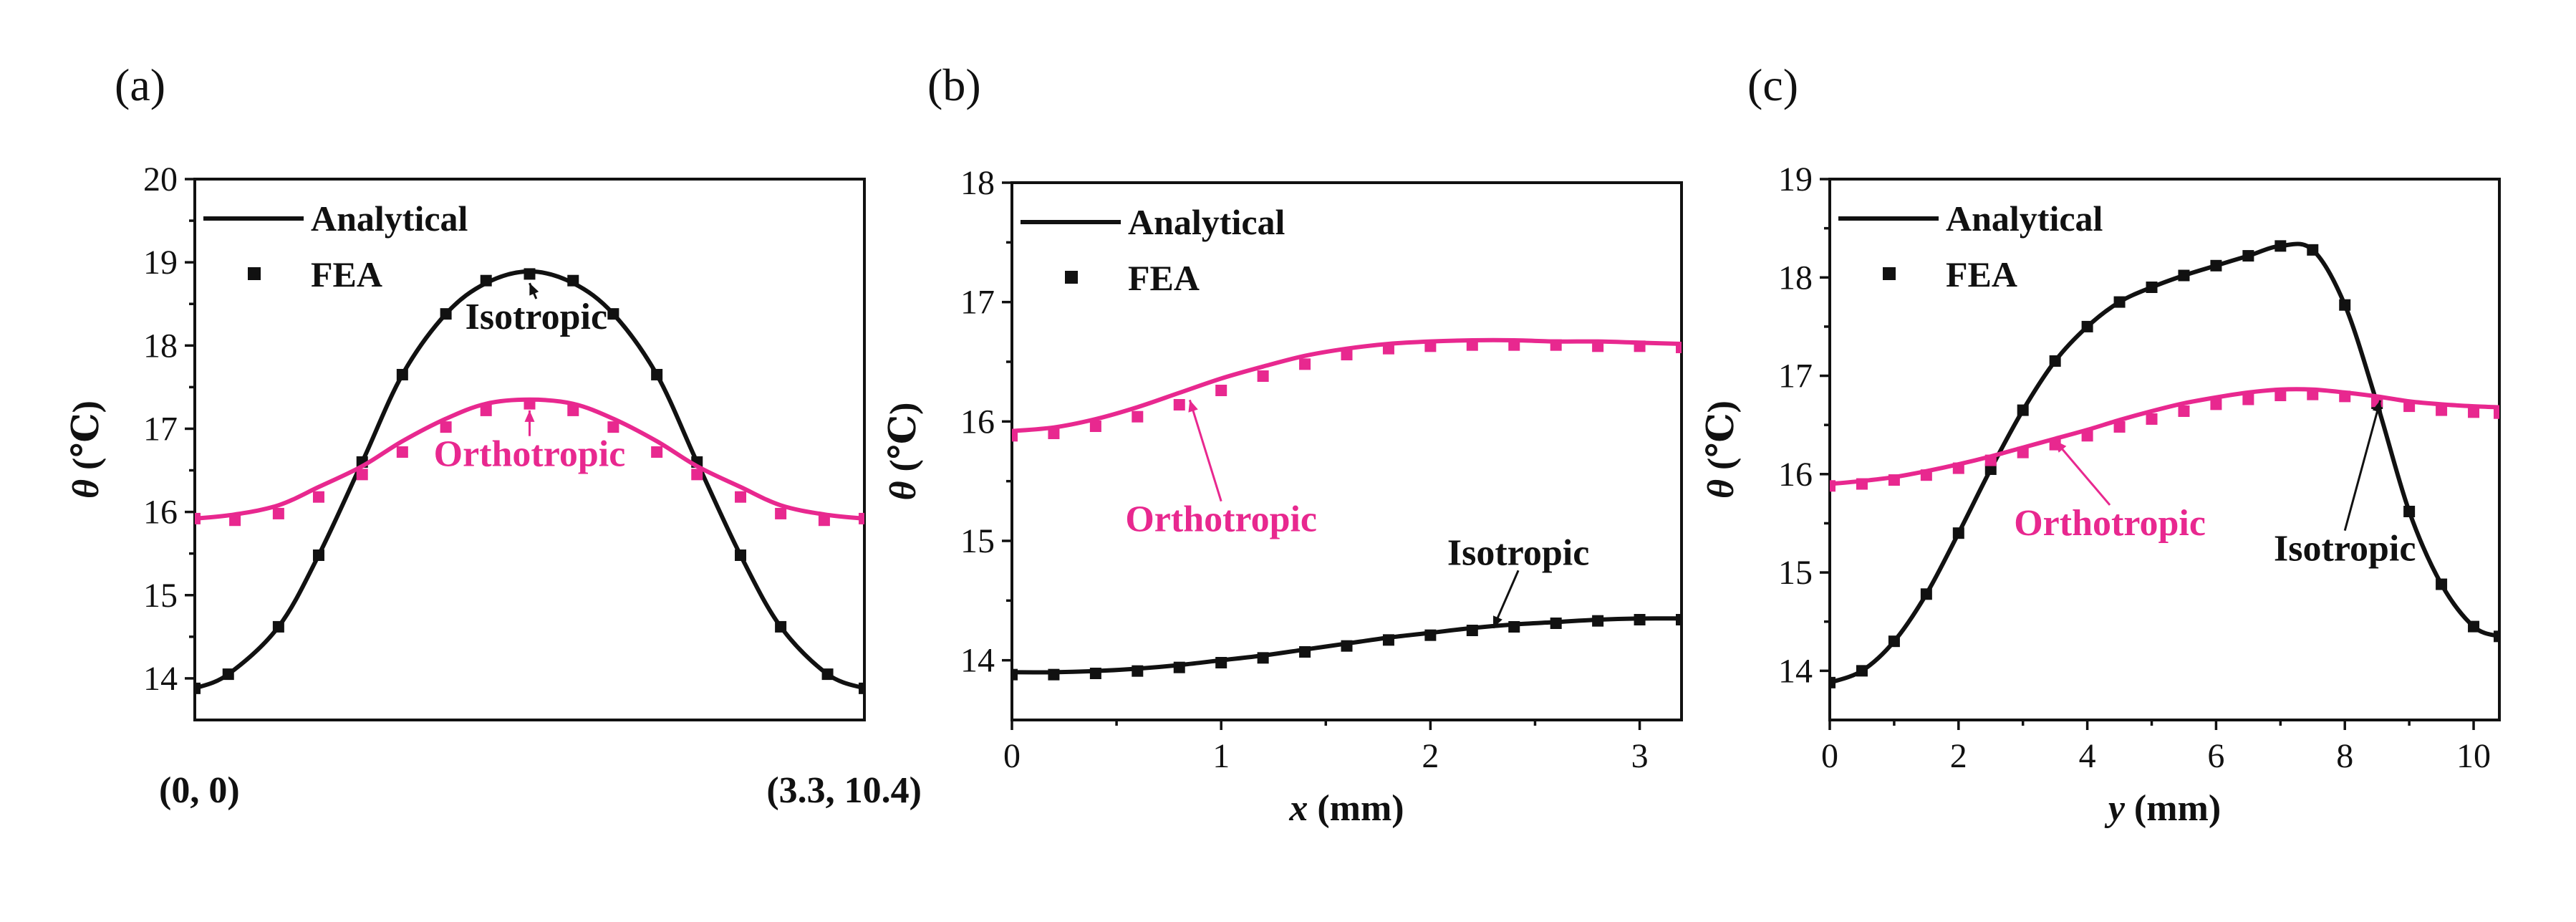 Image resolution: width=2576 pixels, height=922 pixels. Describe the element at coordinates (160, 346) in the screenshot. I see `y-tick-label: 18` at that location.